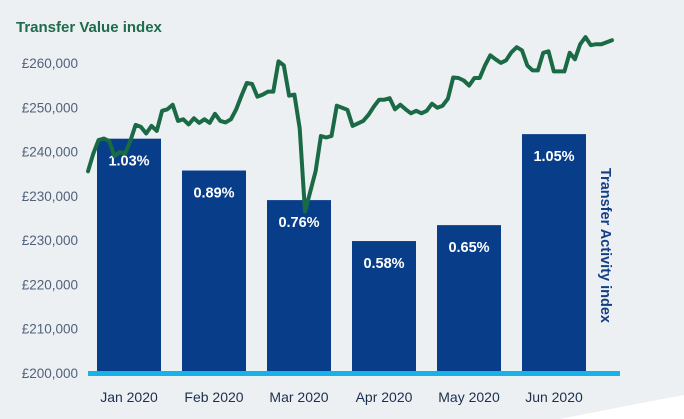 The width and height of the screenshot is (684, 419). I want to click on bar-data-label: 0.65%, so click(468, 248).